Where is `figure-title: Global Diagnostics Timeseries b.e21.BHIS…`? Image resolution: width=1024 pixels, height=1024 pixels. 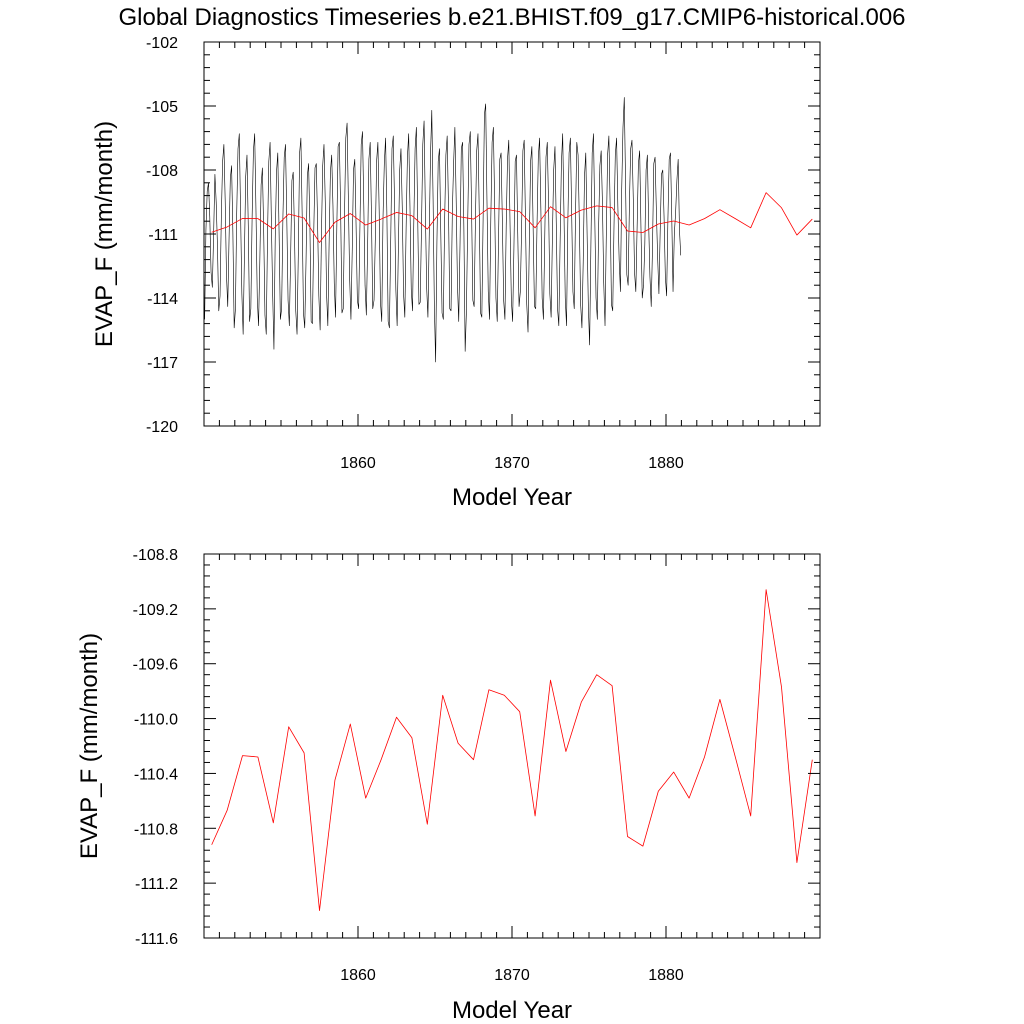
figure-title: Global Diagnostics Timeseries b.e21.BHIS… is located at coordinates (511, 17).